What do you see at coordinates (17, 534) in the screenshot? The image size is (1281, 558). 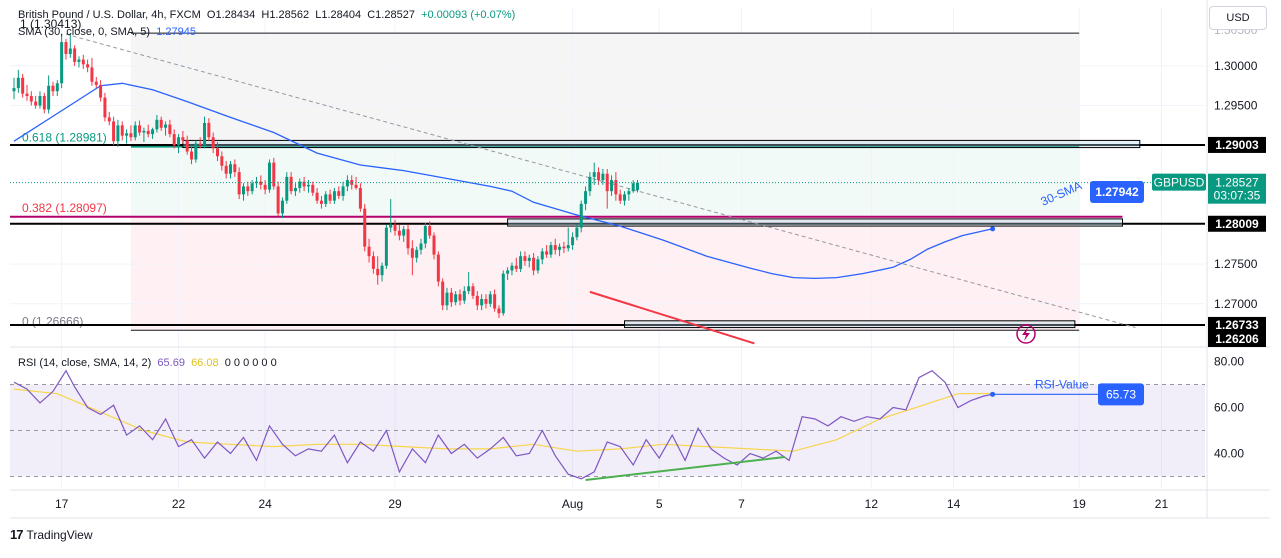 I see `tradingview-logo-icon: 17` at bounding box center [17, 534].